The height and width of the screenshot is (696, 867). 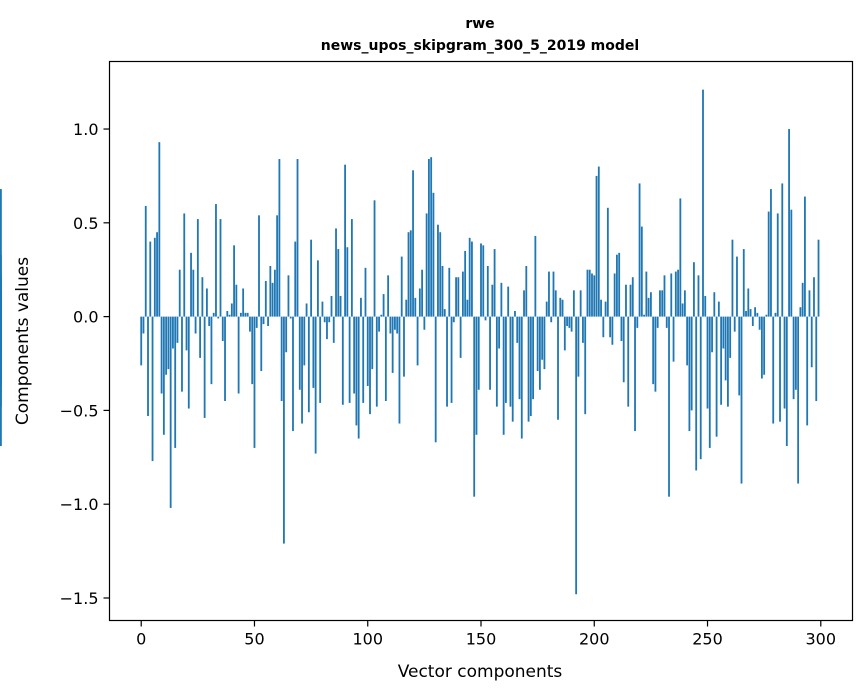 What do you see at coordinates (85, 223) in the screenshot?
I see `y-tick-label: 0.5` at bounding box center [85, 223].